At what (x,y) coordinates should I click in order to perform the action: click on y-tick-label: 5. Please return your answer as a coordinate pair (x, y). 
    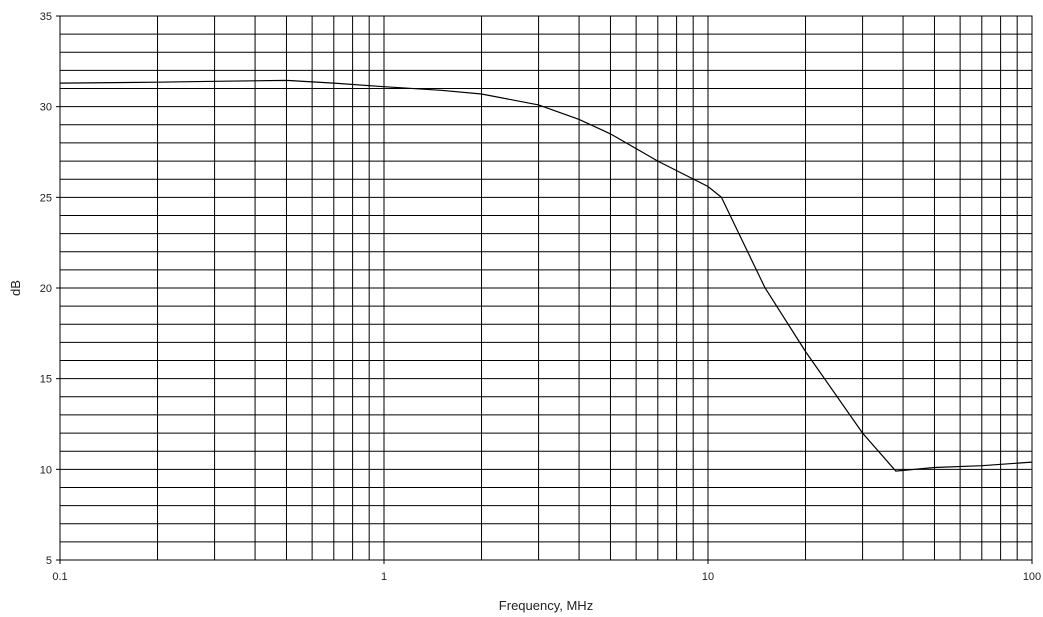
    Looking at the image, I should click on (49, 561).